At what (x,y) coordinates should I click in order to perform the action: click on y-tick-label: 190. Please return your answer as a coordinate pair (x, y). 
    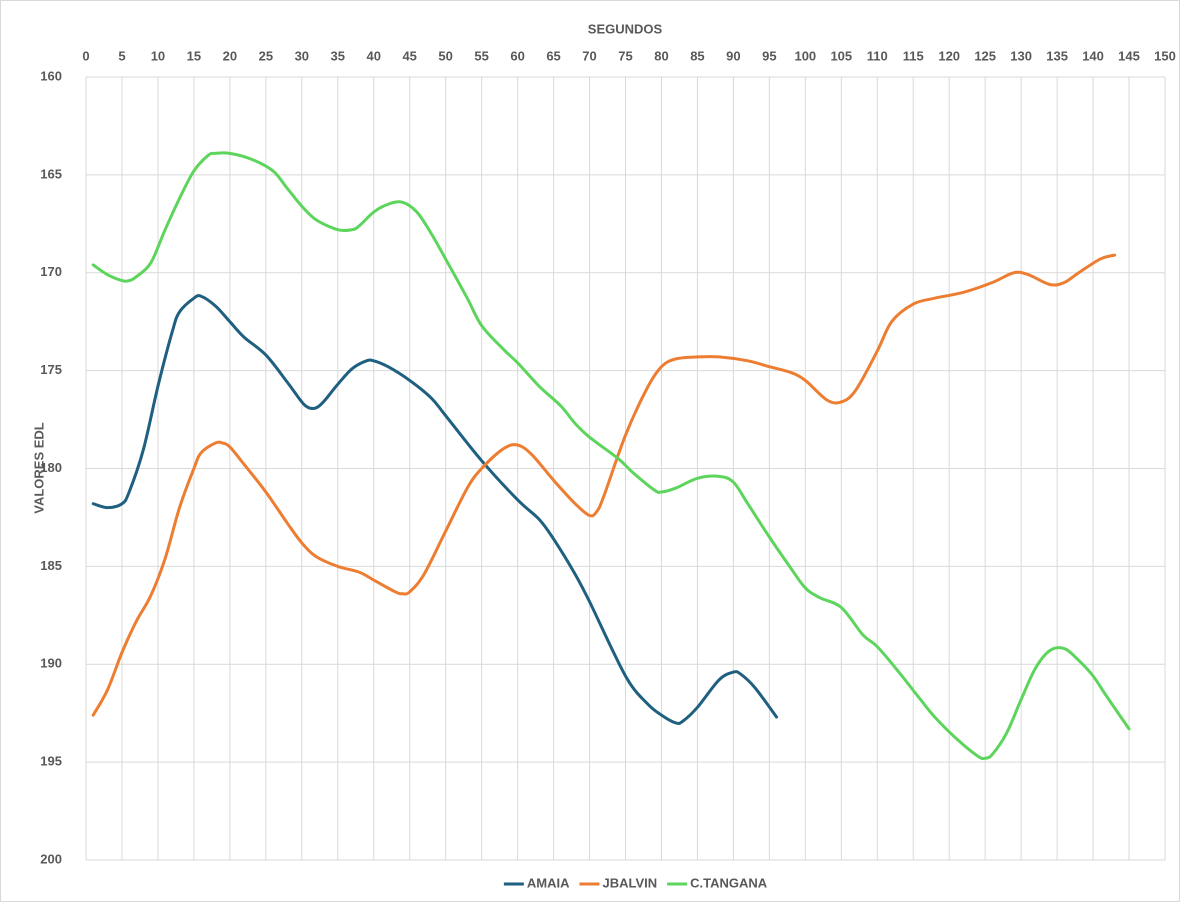
    Looking at the image, I should click on (51, 663).